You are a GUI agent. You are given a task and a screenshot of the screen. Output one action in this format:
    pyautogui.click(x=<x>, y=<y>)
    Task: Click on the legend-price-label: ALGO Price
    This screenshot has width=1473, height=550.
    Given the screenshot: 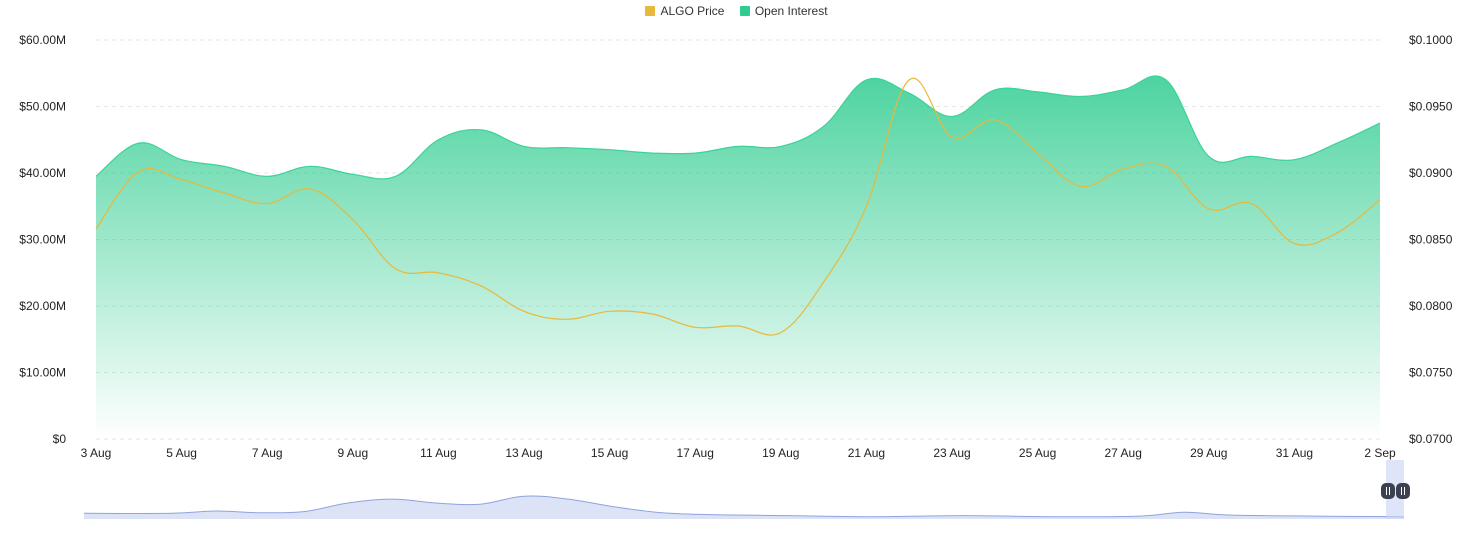 What is the action you would take?
    pyautogui.click(x=692, y=11)
    